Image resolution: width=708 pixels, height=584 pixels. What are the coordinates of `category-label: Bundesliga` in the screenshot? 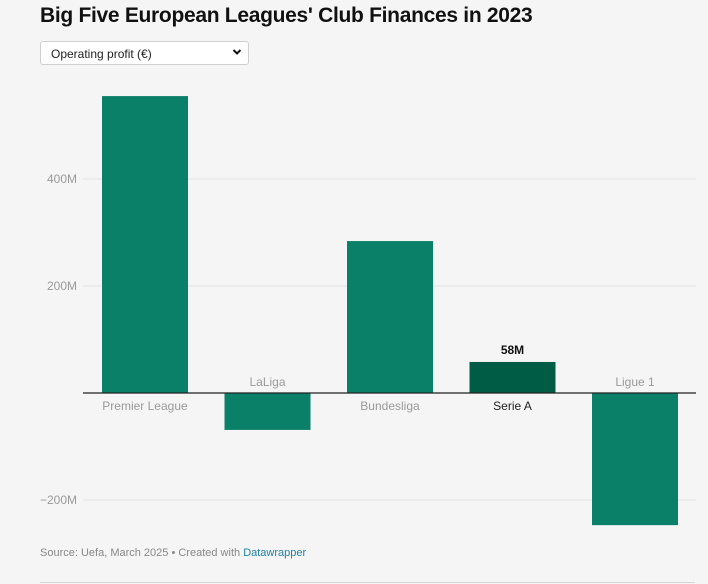 It's located at (390, 406).